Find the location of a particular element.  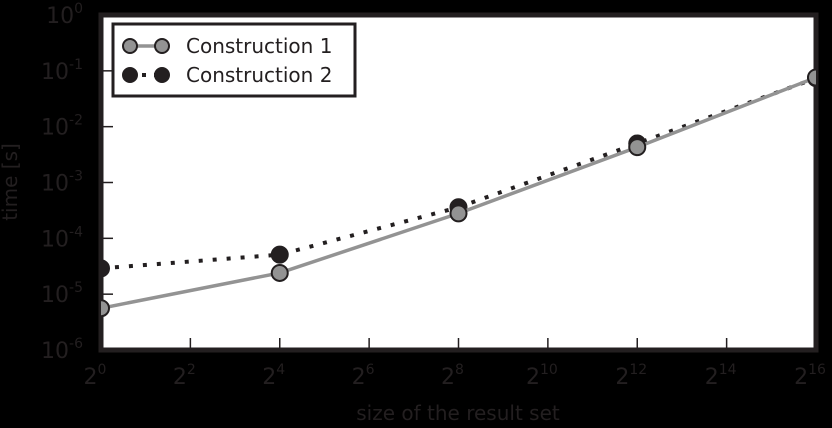

x-tick-label: 214 is located at coordinates (721, 376).